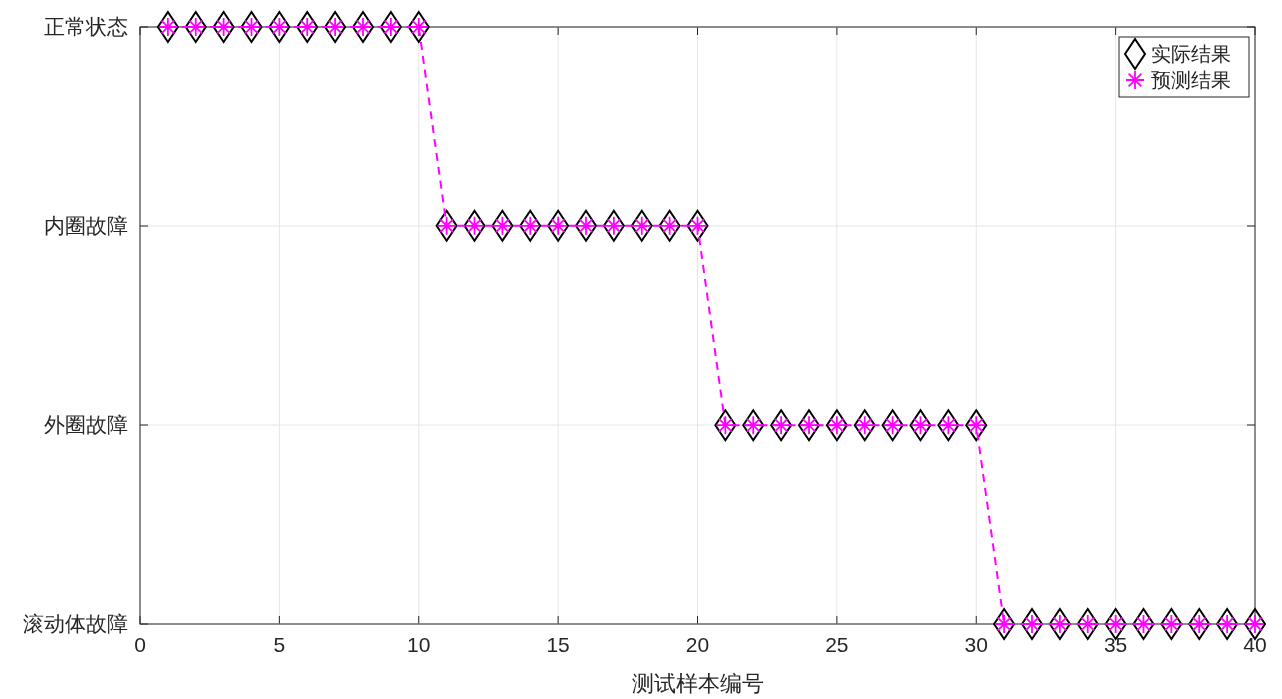  I want to click on x-tick-label: 30, so click(976, 644).